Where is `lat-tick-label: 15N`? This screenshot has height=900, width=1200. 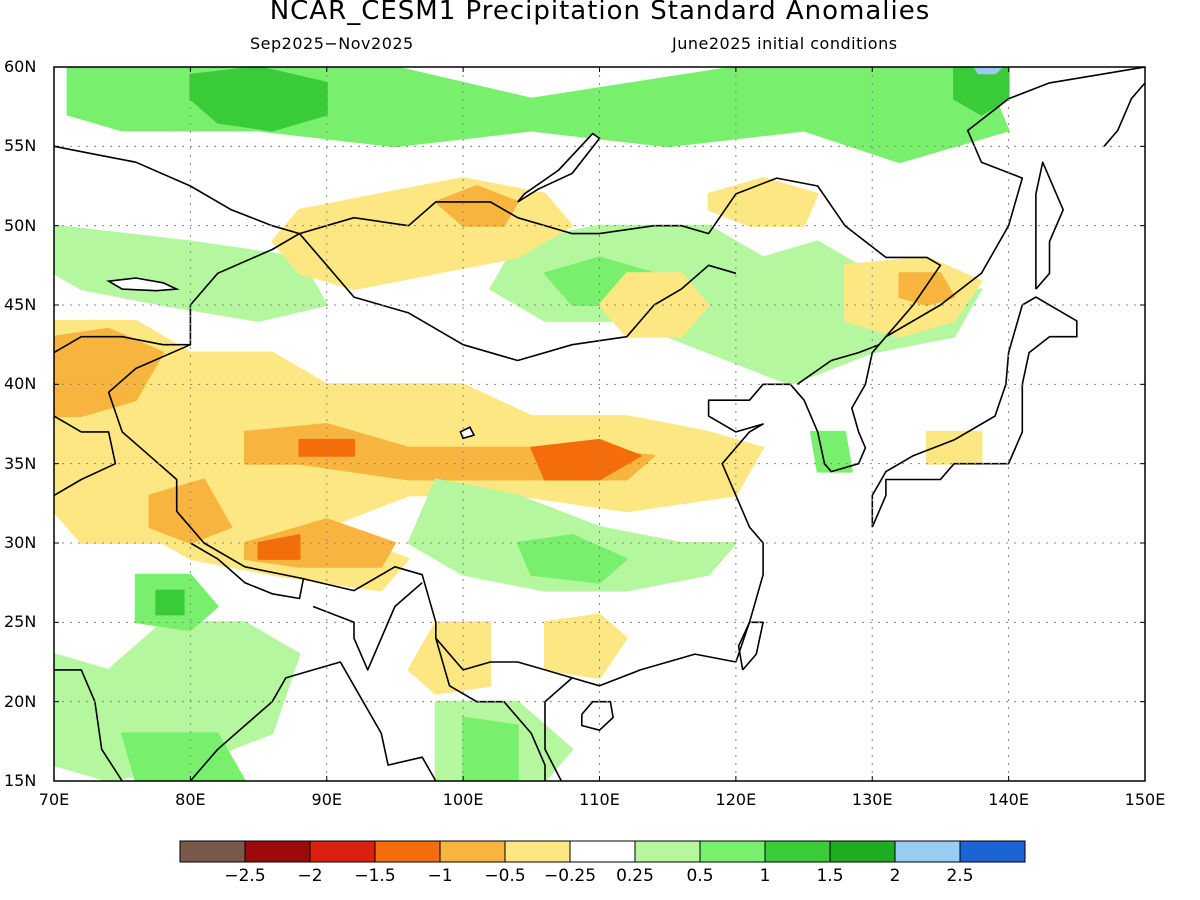 lat-tick-label: 15N is located at coordinates (20, 780).